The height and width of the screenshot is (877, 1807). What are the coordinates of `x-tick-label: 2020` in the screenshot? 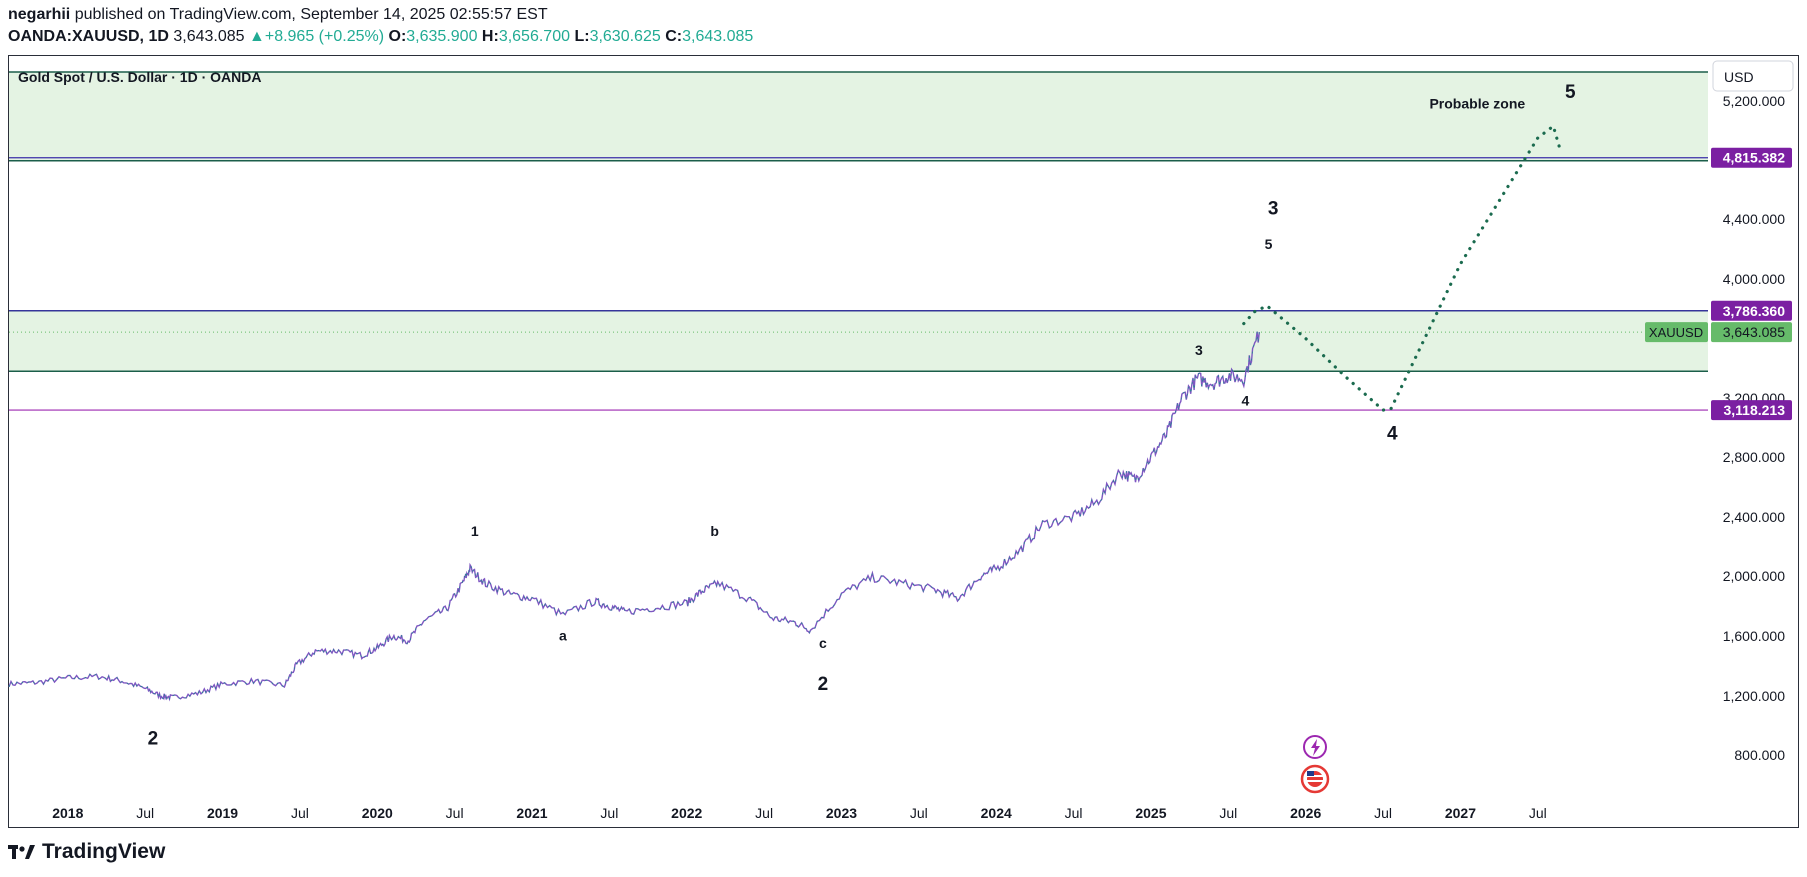 It's located at (377, 813).